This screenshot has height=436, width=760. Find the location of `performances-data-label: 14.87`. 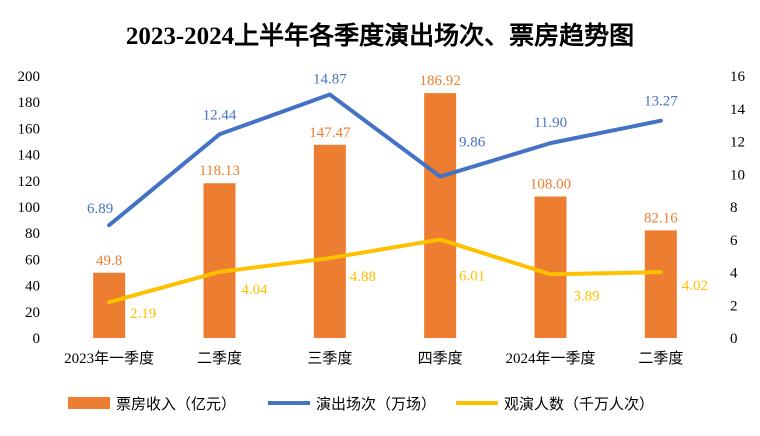

performances-data-label: 14.87 is located at coordinates (330, 80).